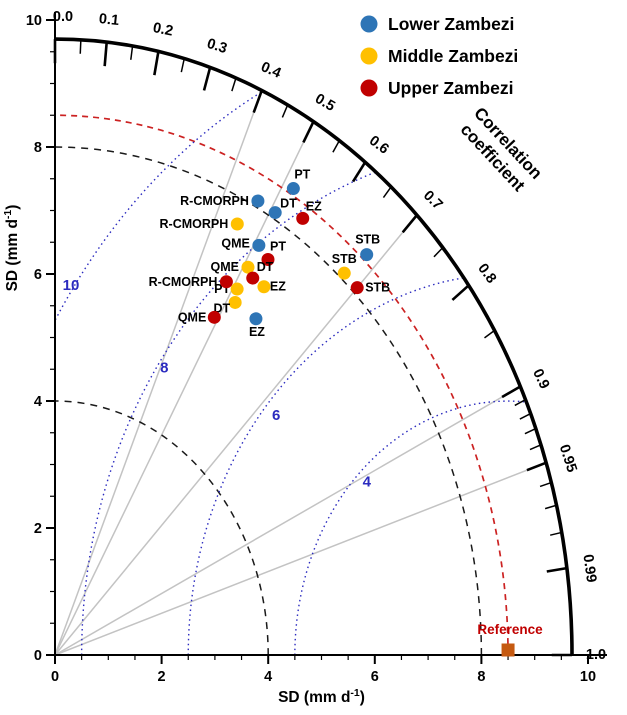  I want to click on x-tick-label-10: 10, so click(588, 677).